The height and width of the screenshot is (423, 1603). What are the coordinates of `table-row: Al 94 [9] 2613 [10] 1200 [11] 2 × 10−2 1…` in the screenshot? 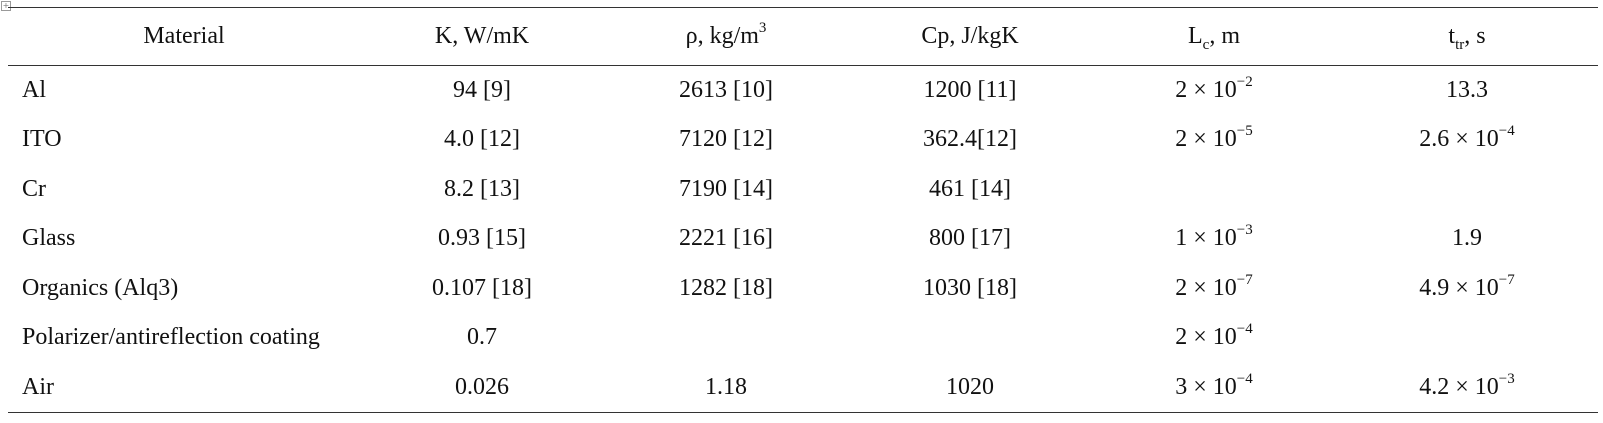 It's located at (803, 91).